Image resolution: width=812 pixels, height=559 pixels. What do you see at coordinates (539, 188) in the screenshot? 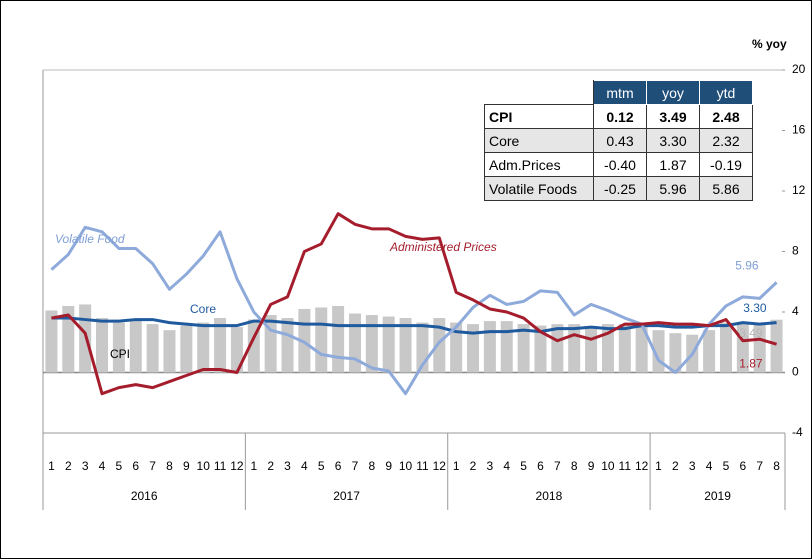
I see `table-cell: Volatile Foods` at bounding box center [539, 188].